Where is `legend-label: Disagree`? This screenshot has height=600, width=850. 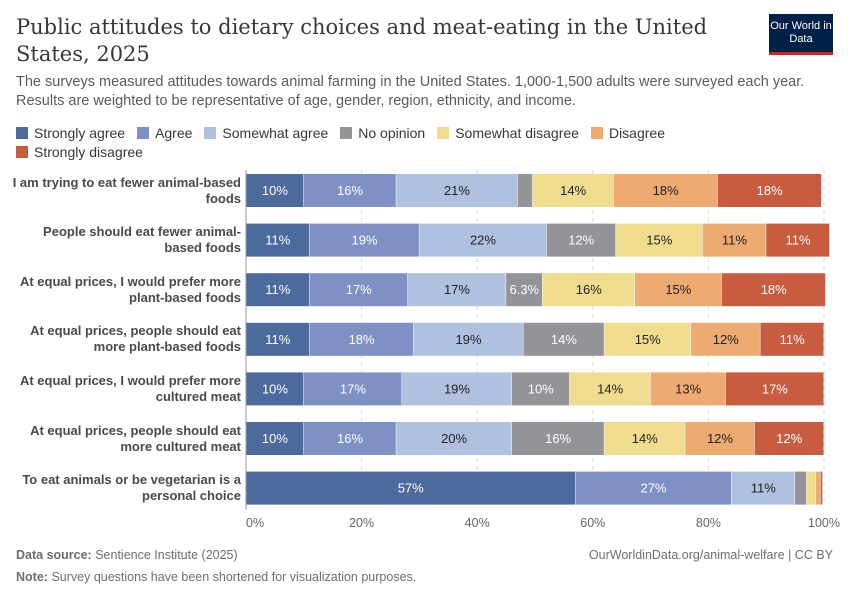
legend-label: Disagree is located at coordinates (636, 132).